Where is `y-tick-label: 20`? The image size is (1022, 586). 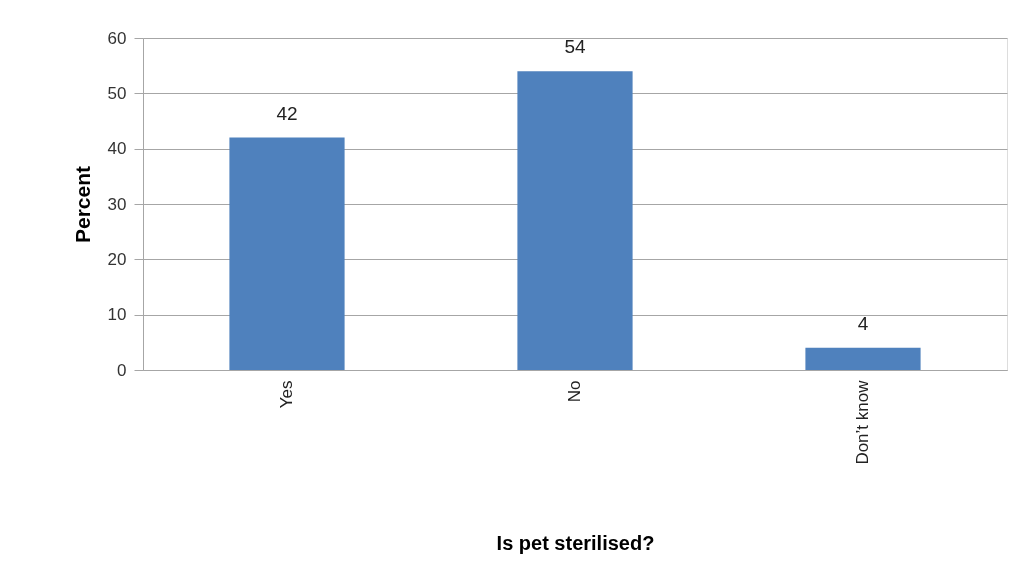 y-tick-label: 20 is located at coordinates (117, 259).